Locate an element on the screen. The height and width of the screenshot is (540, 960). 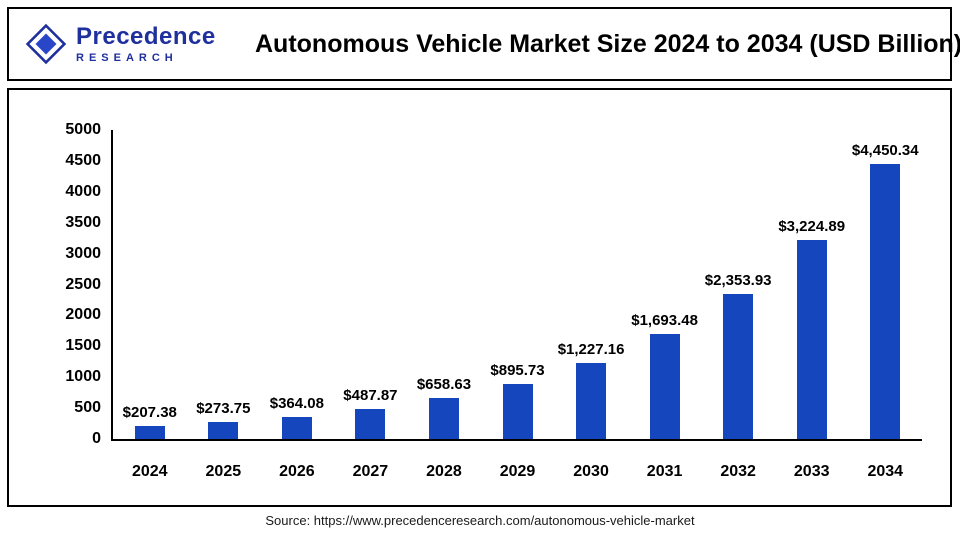
precedence-logo-icon is located at coordinates (46, 44).